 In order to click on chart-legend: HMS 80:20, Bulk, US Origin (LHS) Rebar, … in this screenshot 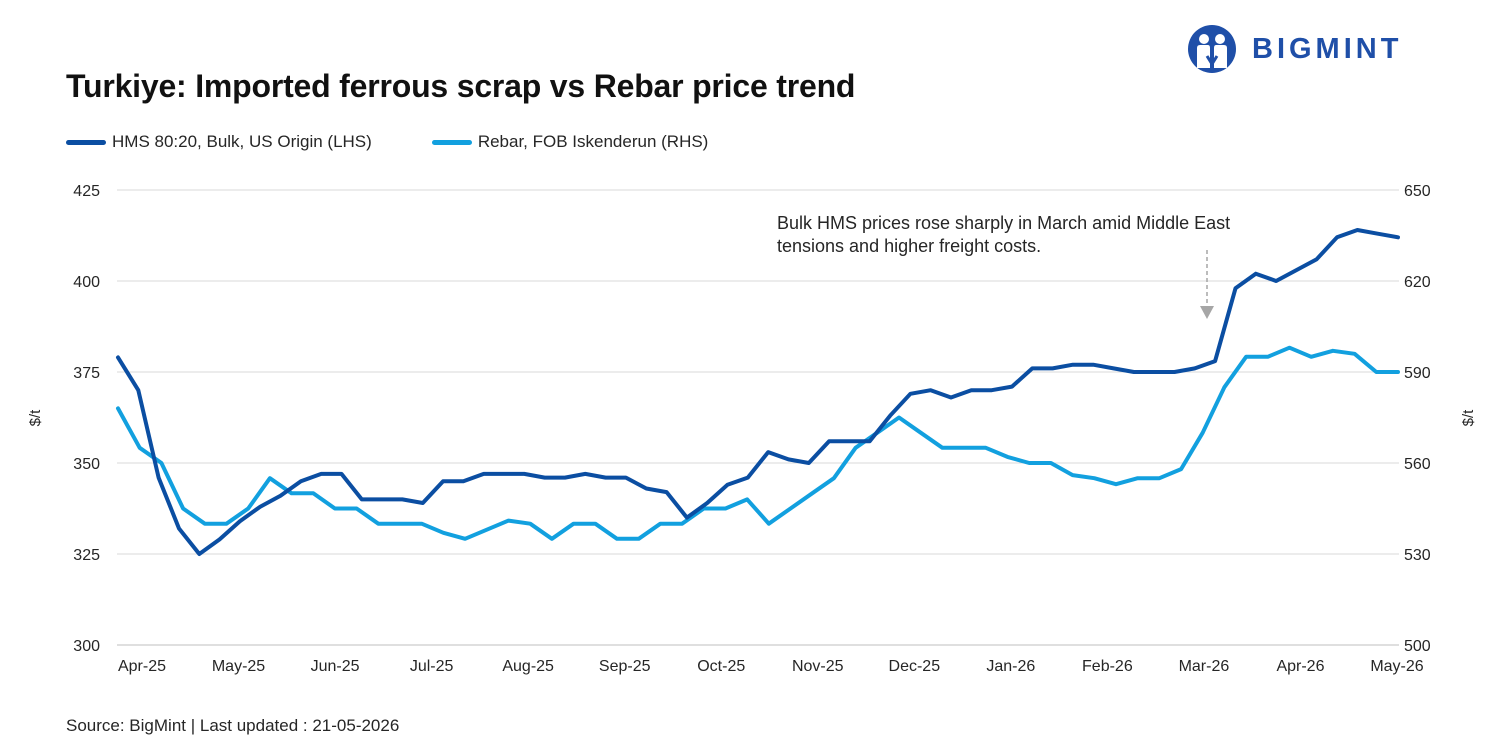, I will do `click(417, 142)`.